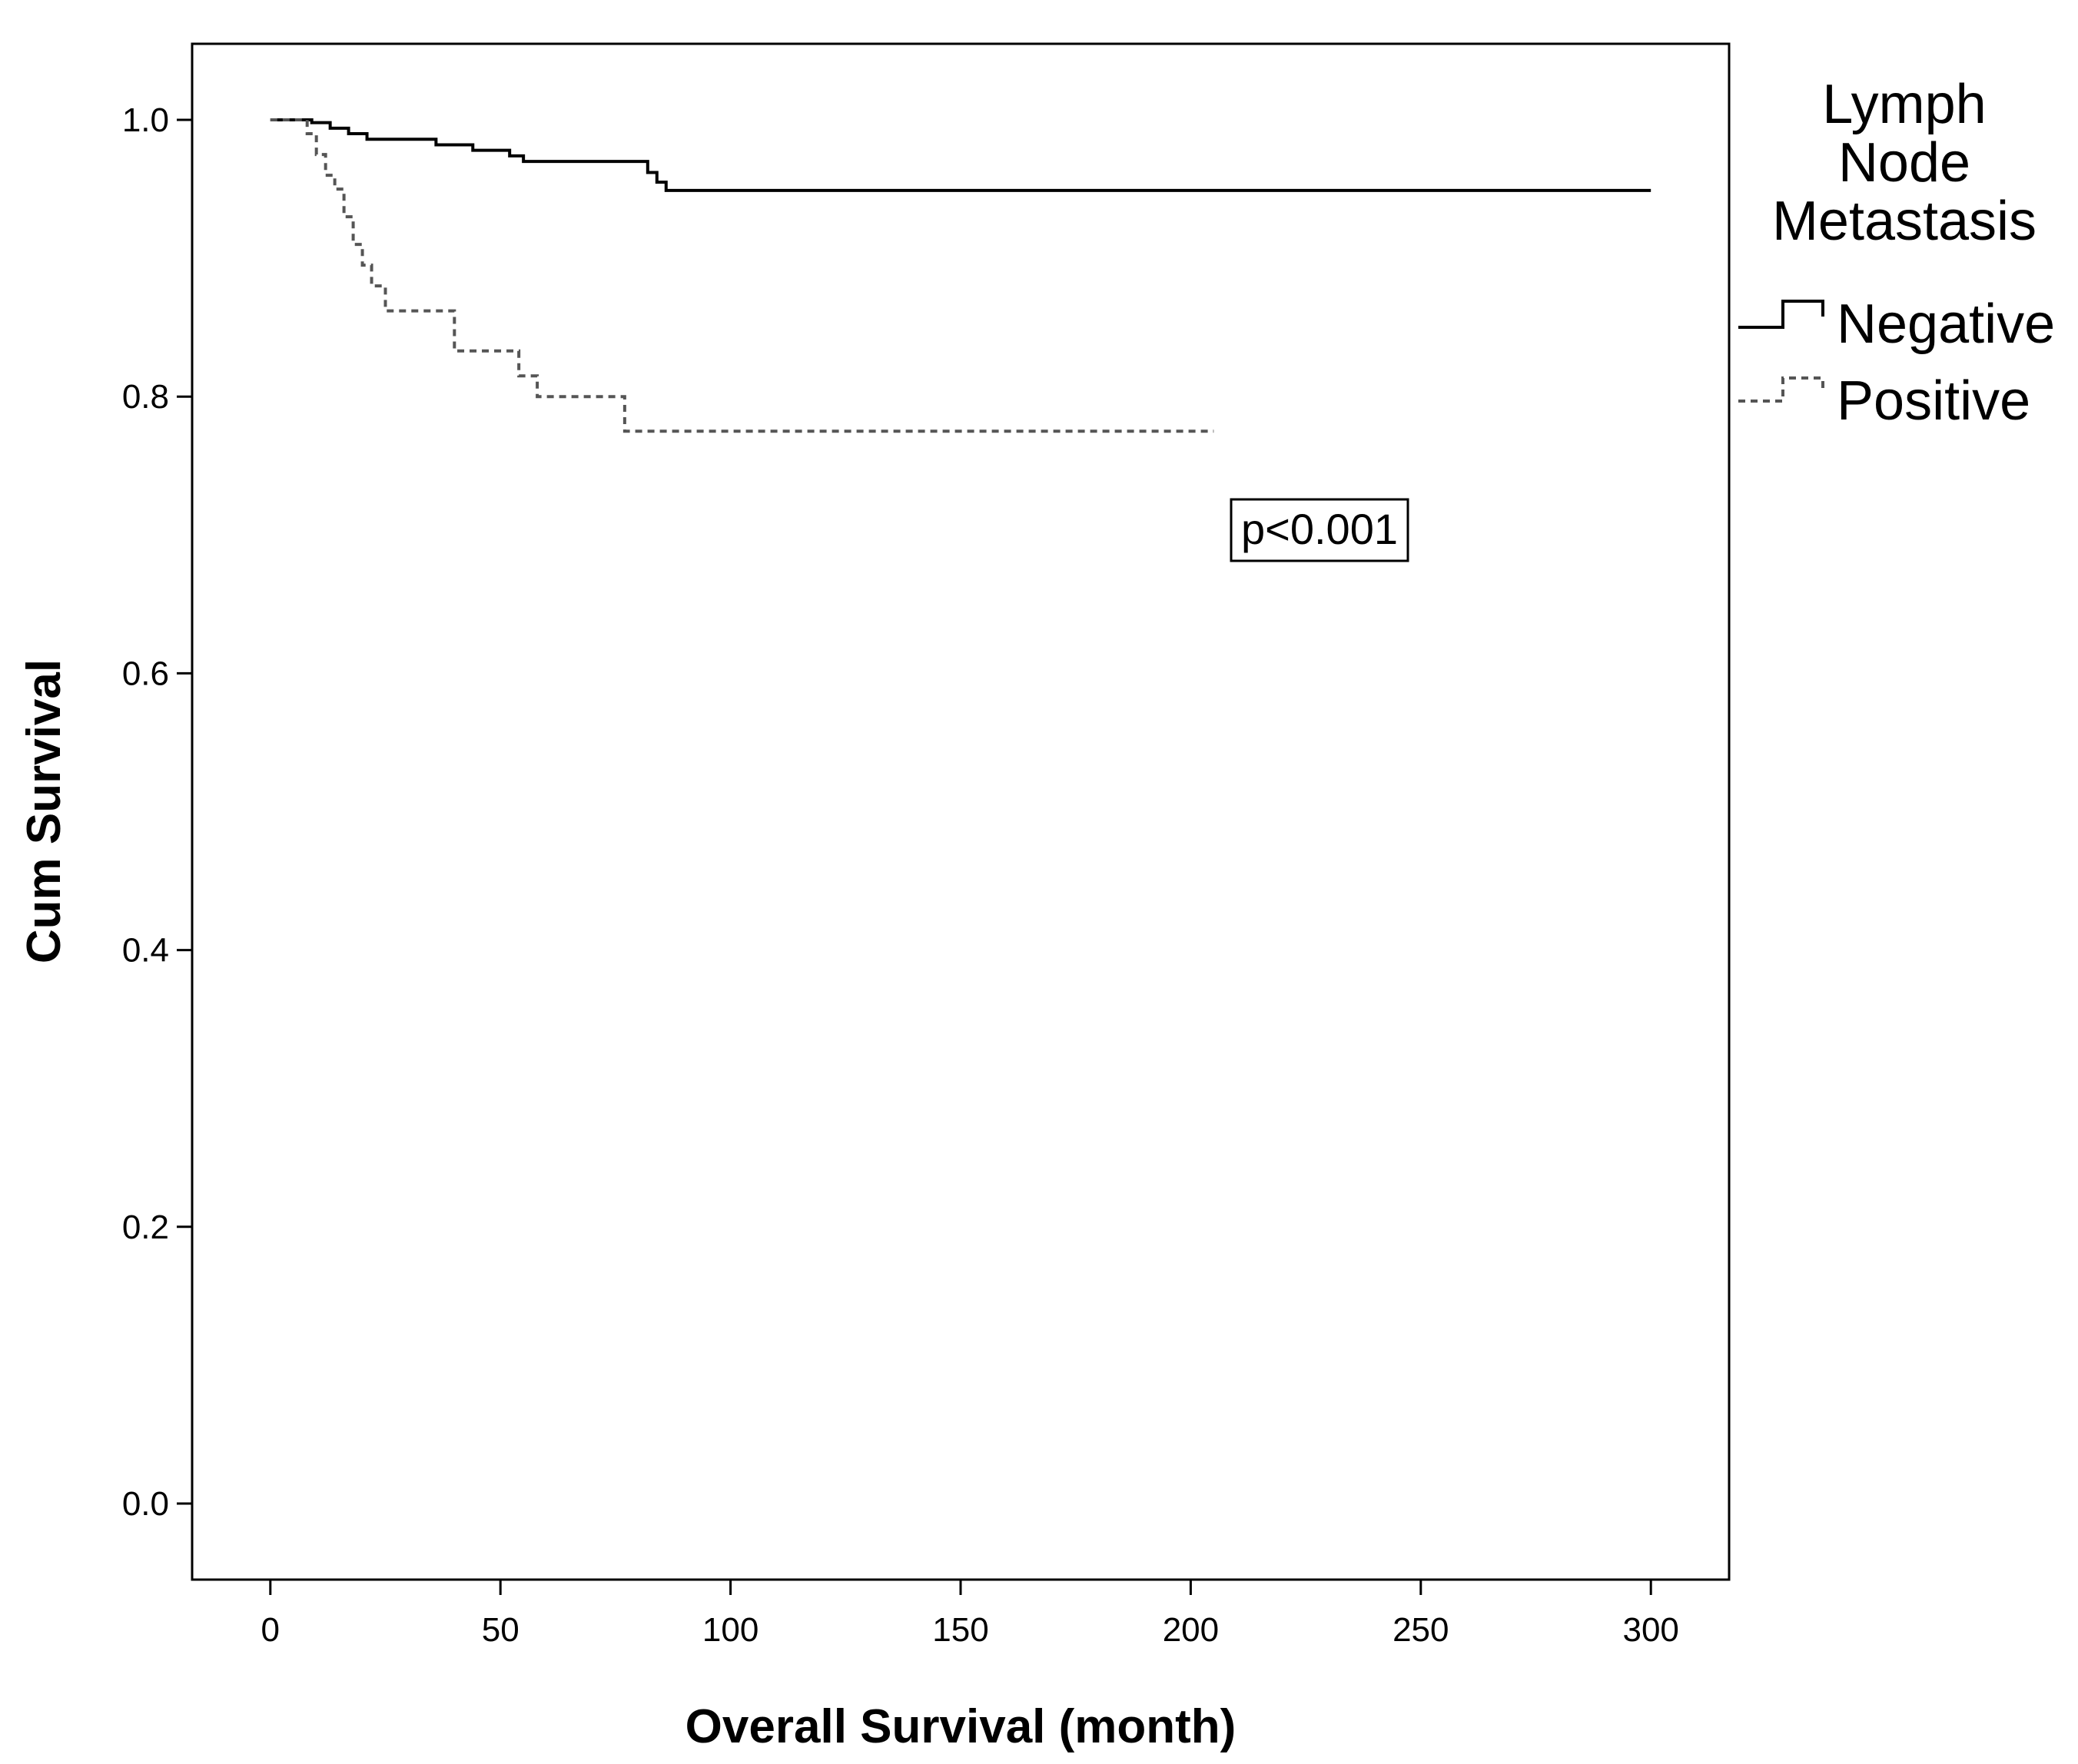 The image size is (2078, 1764). Describe the element at coordinates (961, 1726) in the screenshot. I see `x-axis-title: Overall Survival (month)` at that location.